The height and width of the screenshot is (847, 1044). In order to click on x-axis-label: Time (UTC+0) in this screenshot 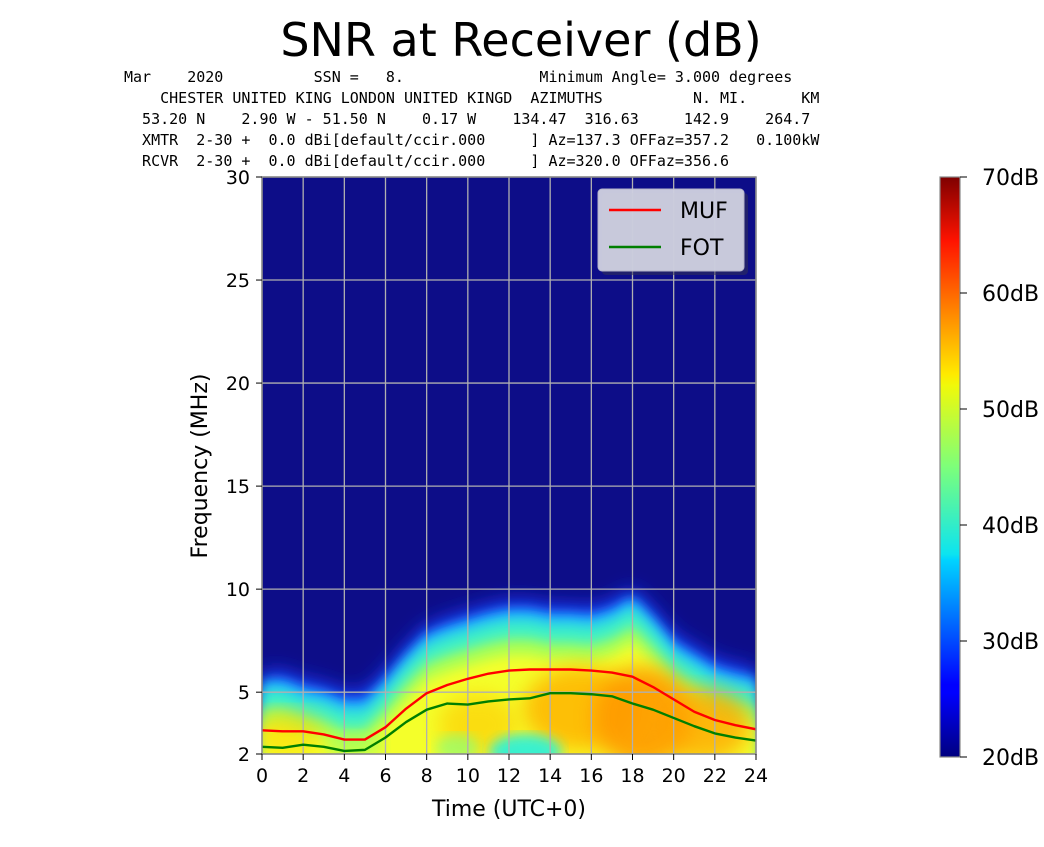, I will do `click(508, 809)`.